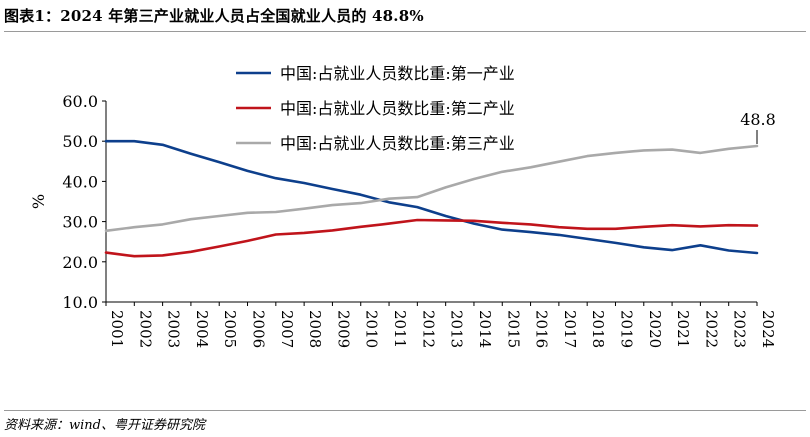 This screenshot has height=437, width=810. What do you see at coordinates (400, 329) in the screenshot?
I see `x-tick-label: 2011` at bounding box center [400, 329].